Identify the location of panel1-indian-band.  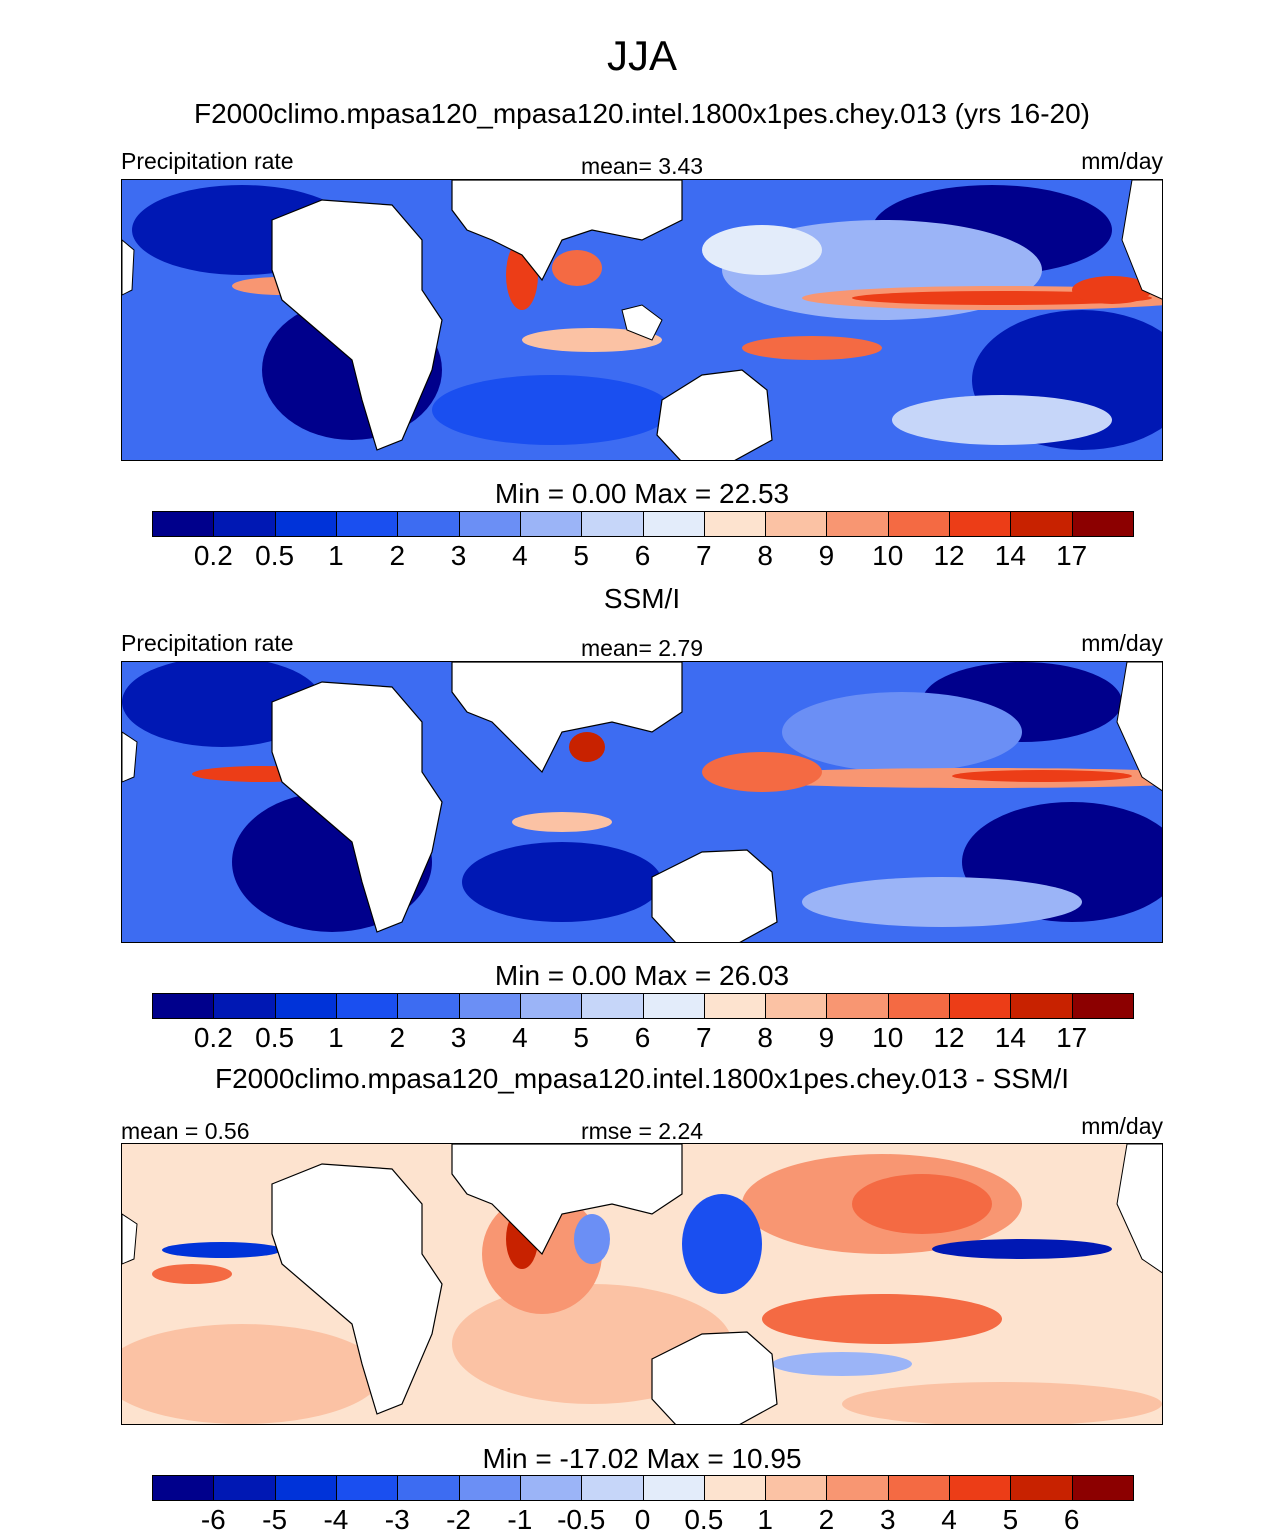
(592, 340).